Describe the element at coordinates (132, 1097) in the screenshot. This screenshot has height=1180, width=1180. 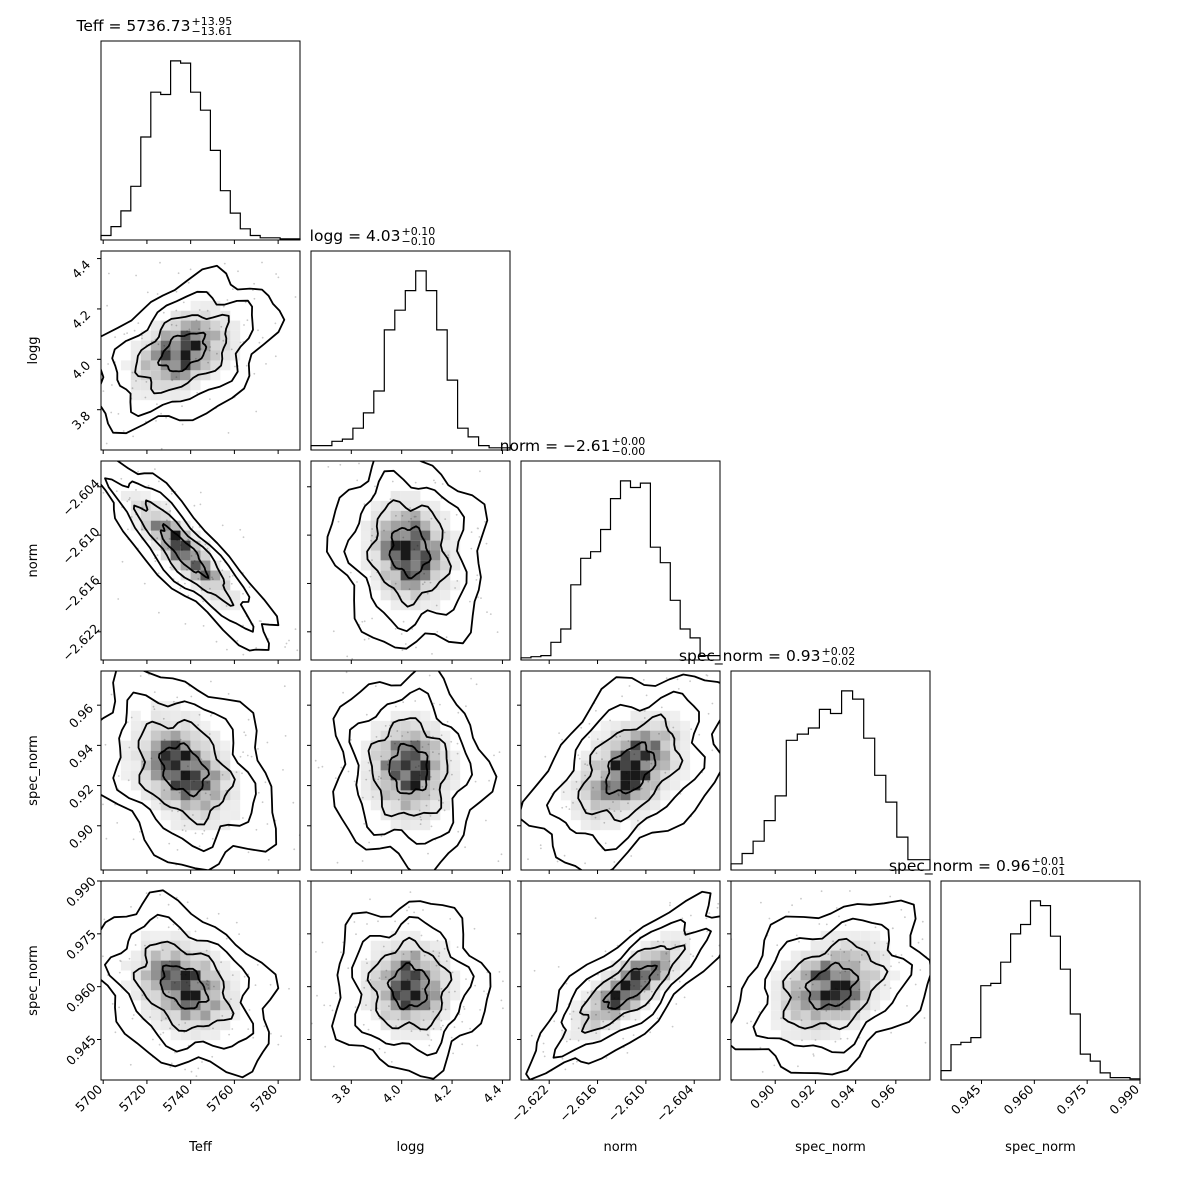
I see `x-tick-label: 5720` at that location.